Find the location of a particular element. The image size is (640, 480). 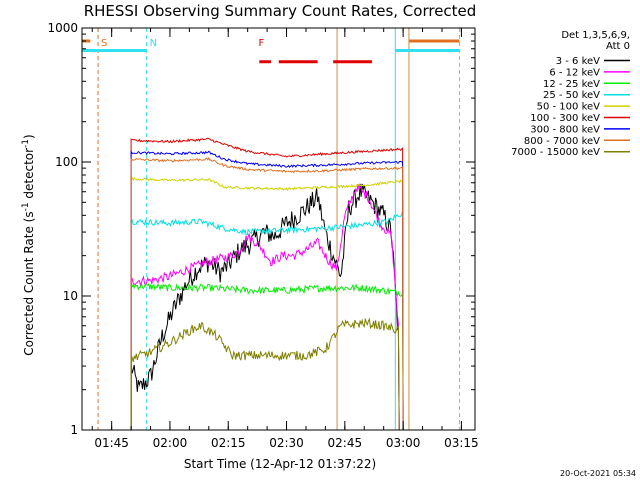

legend-label-3: 25 - 50 keV is located at coordinates (571, 95).